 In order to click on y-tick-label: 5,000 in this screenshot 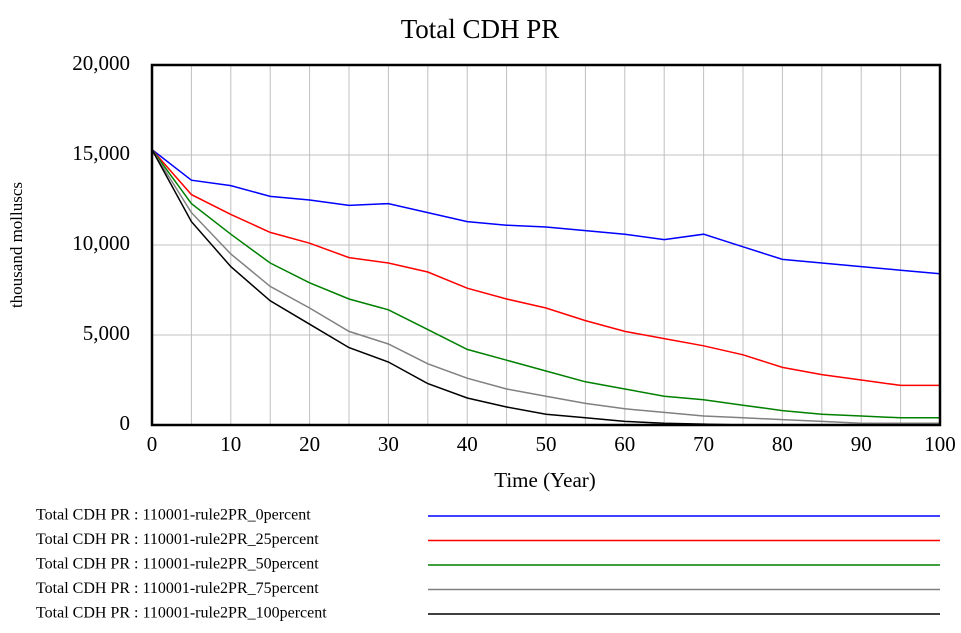, I will do `click(106, 333)`.